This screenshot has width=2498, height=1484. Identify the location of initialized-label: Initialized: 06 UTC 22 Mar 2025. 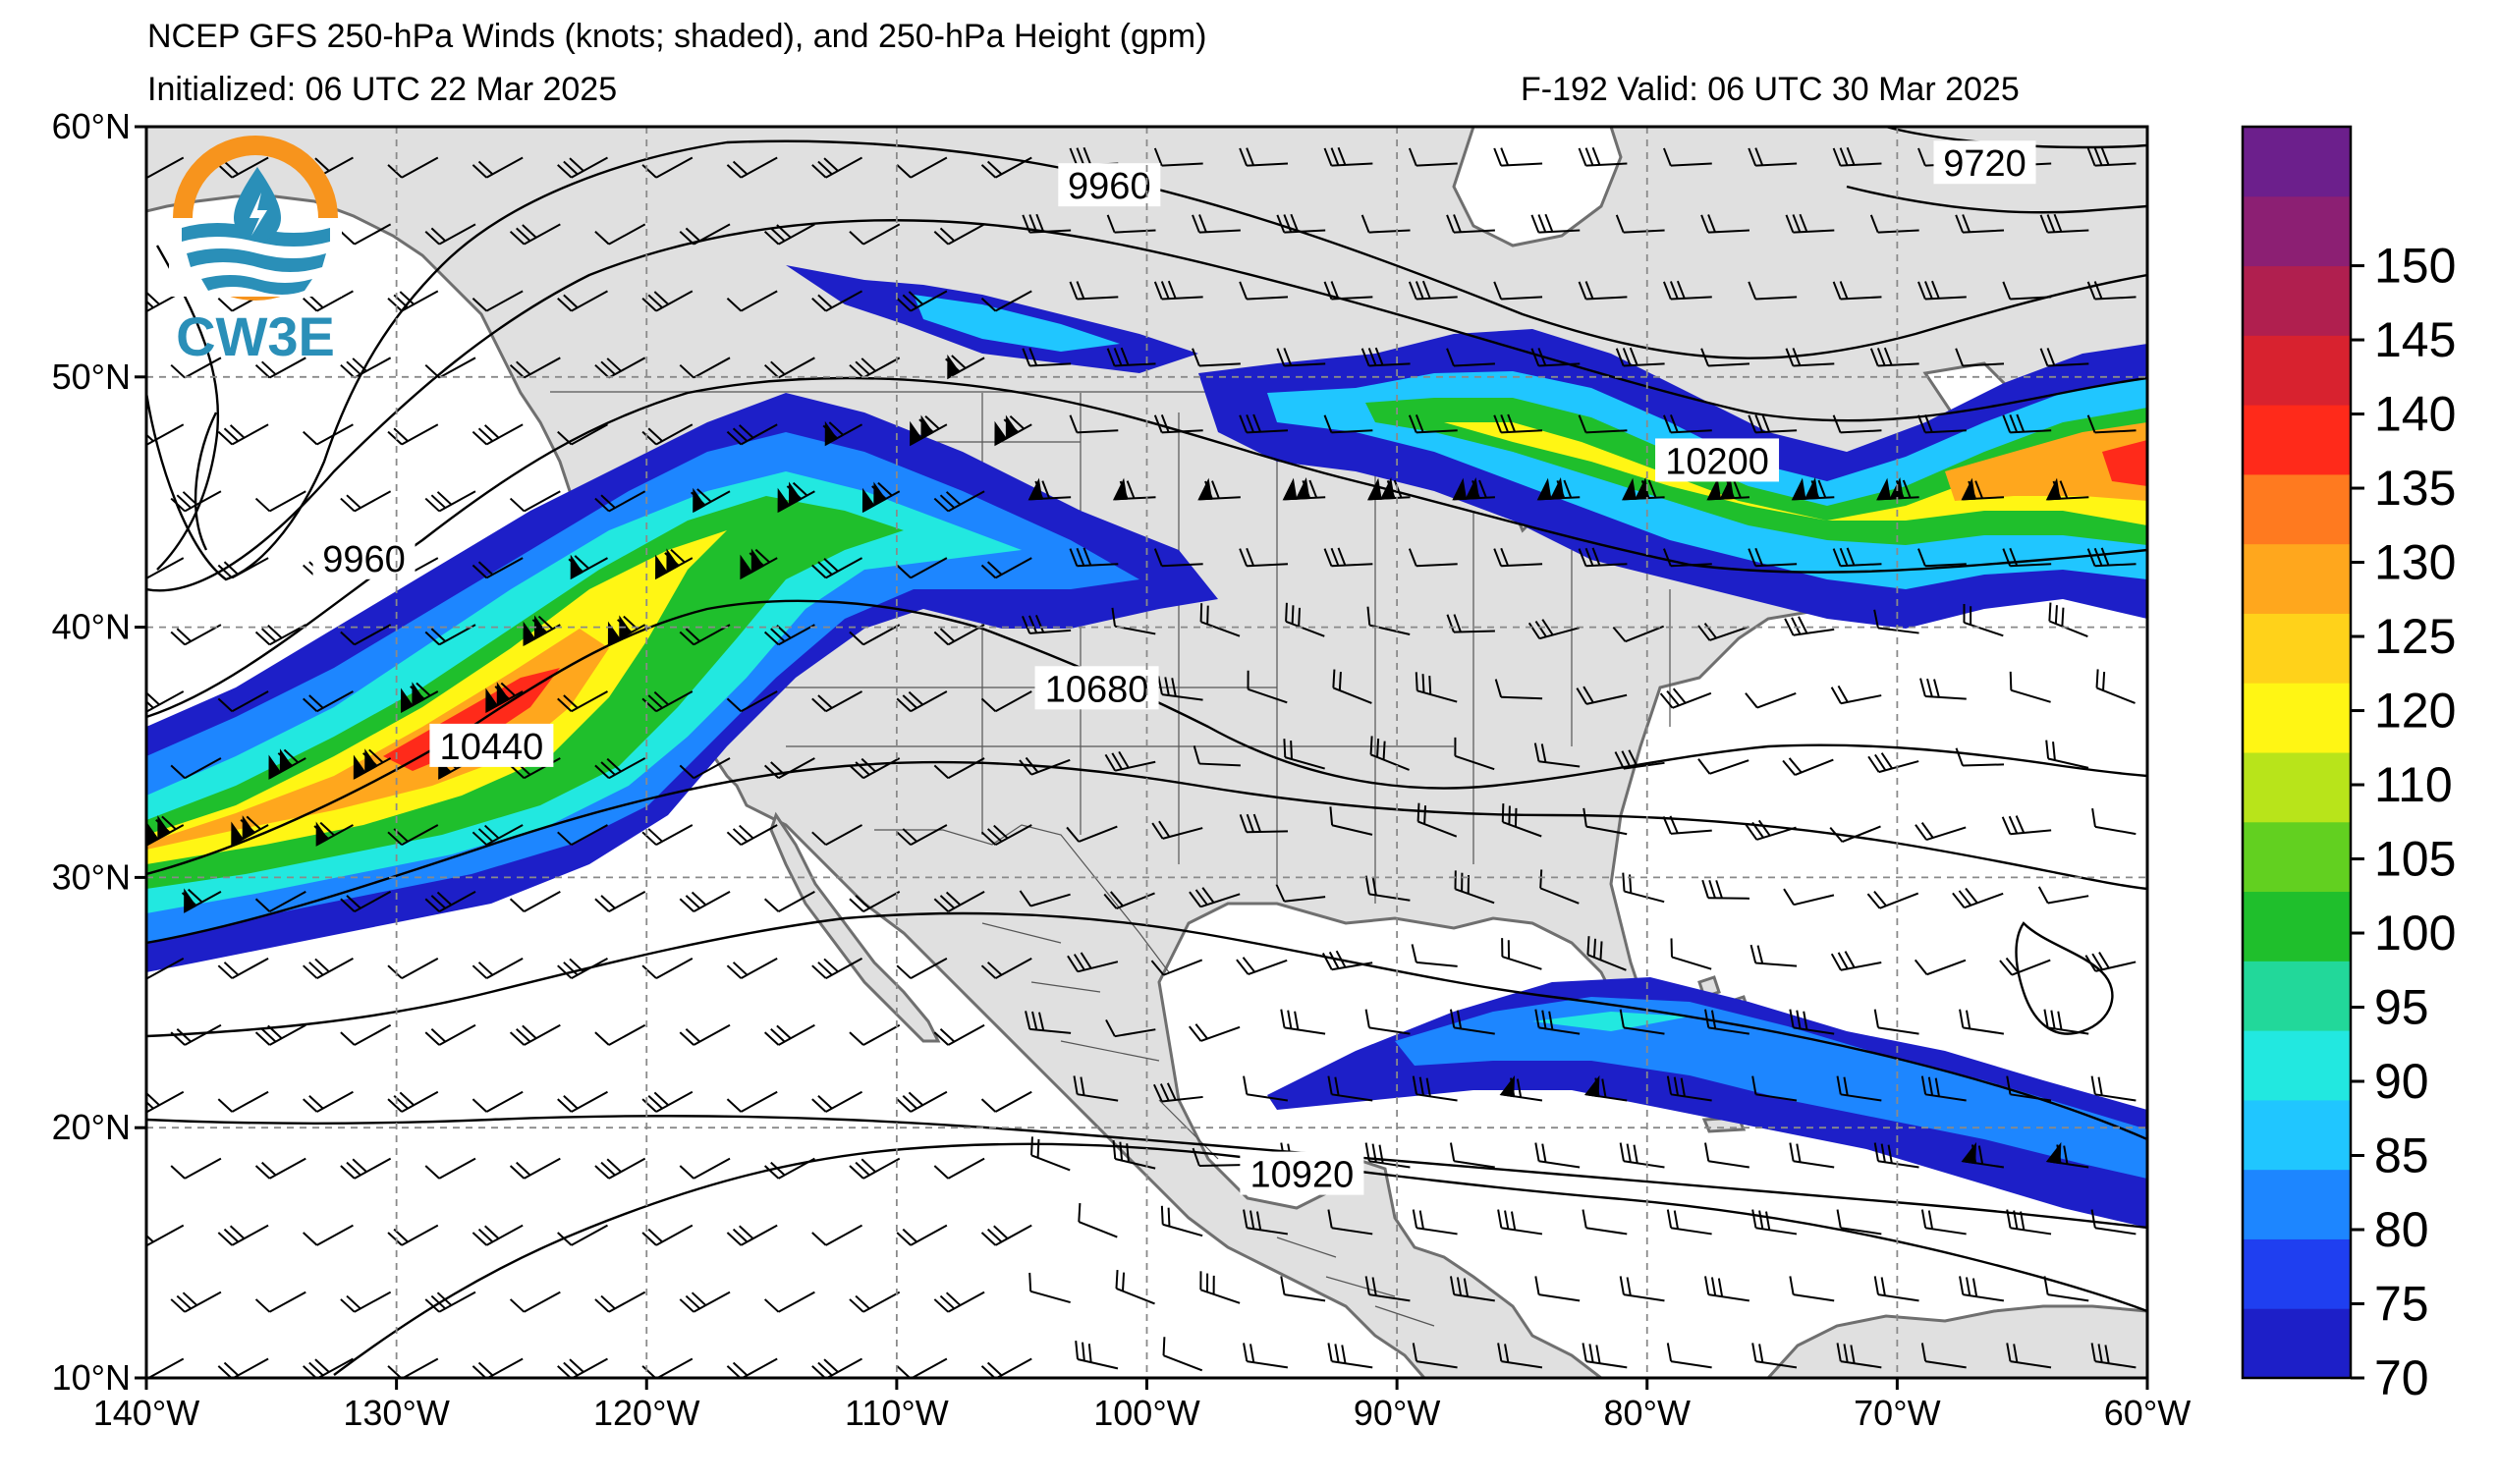
(382, 89).